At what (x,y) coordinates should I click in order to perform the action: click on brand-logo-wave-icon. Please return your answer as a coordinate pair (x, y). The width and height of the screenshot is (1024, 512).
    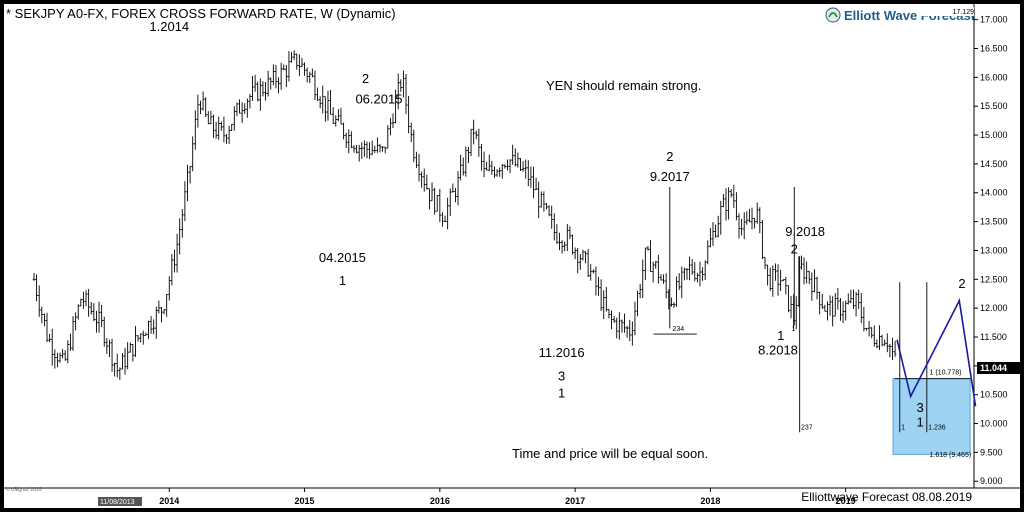
    Looking at the image, I should click on (833, 15).